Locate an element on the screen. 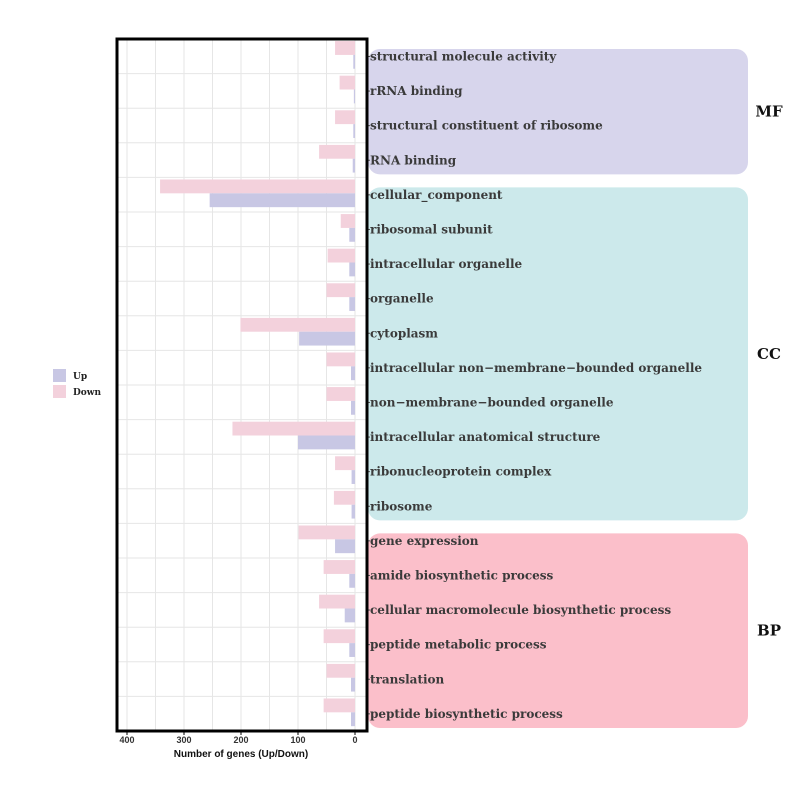 This screenshot has width=801, height=791. group-panel-mf is located at coordinates (558, 112).